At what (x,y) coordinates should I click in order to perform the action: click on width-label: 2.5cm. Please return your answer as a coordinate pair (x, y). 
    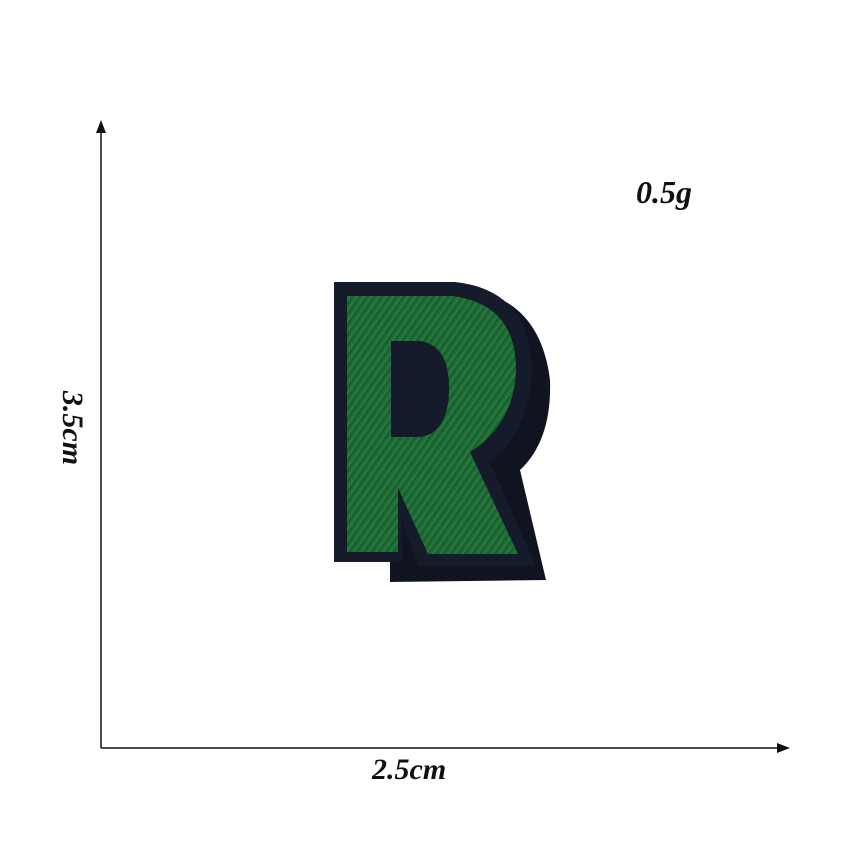
    Looking at the image, I should click on (409, 769).